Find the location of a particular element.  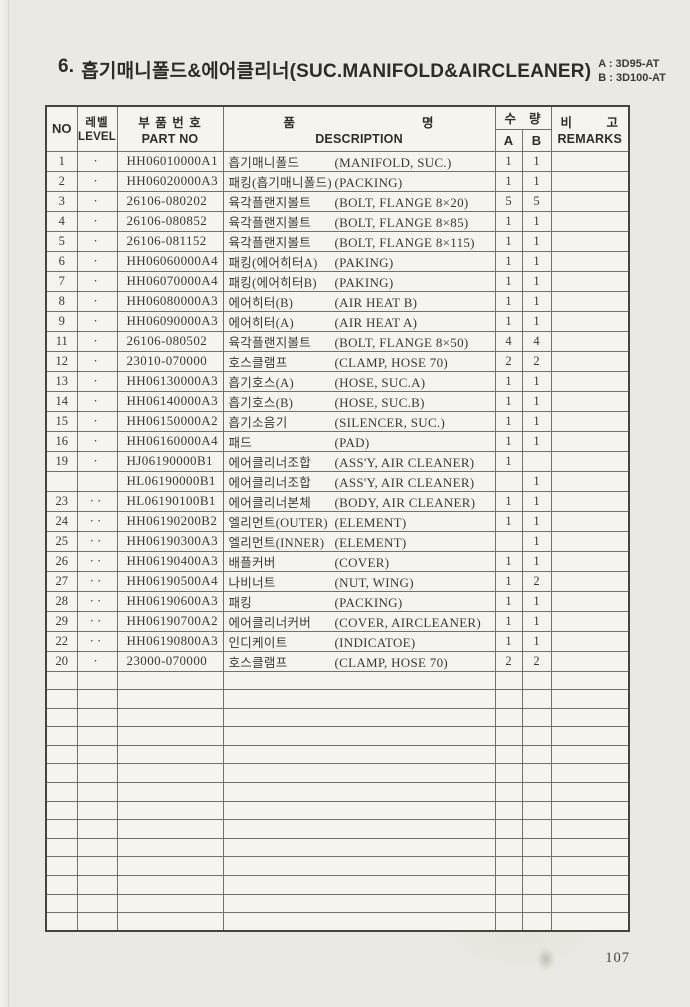

description-korean: 패킹(에어히터A) is located at coordinates (273, 262).